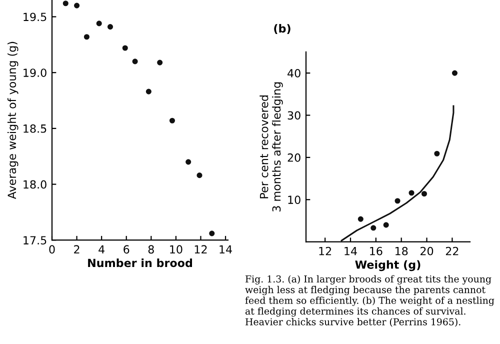  I want to click on x-tick-label: 20, so click(427, 251).